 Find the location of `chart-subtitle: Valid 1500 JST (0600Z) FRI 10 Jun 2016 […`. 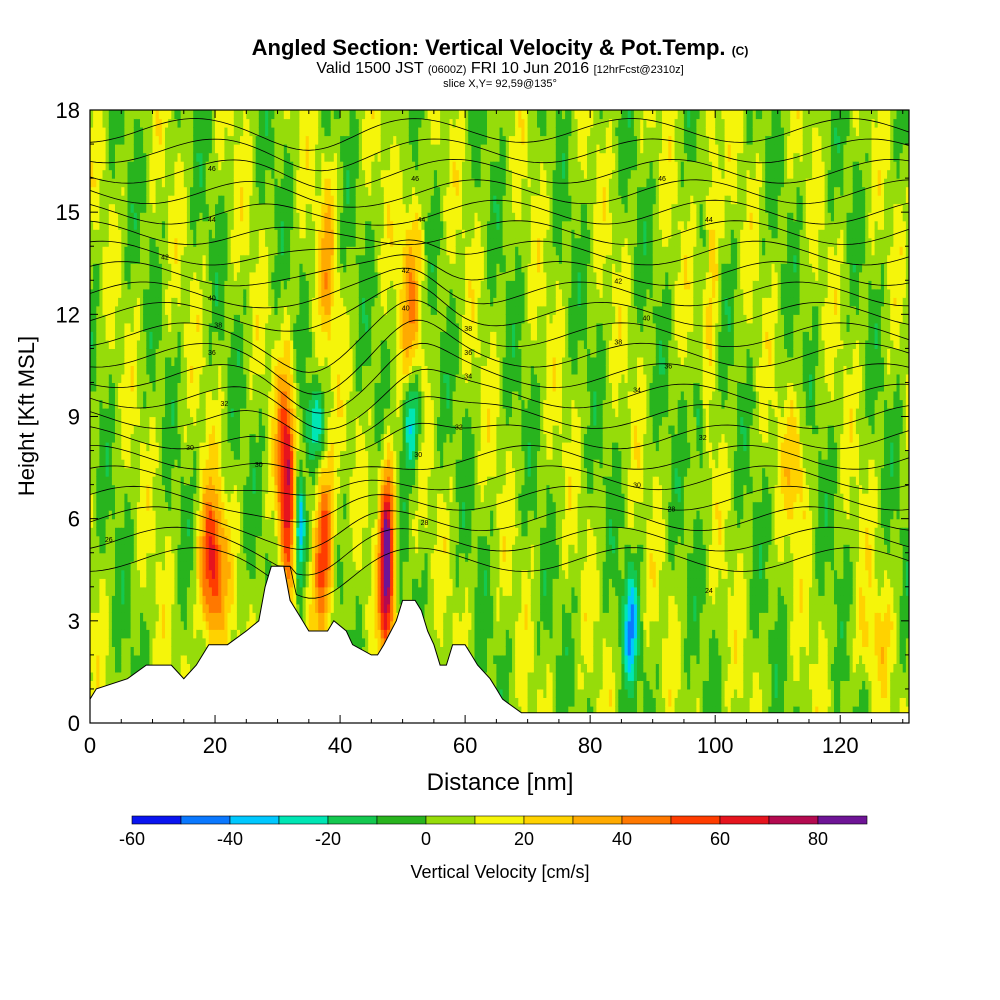

chart-subtitle: Valid 1500 JST (0600Z) FRI 10 Jun 2016 [… is located at coordinates (500, 68).